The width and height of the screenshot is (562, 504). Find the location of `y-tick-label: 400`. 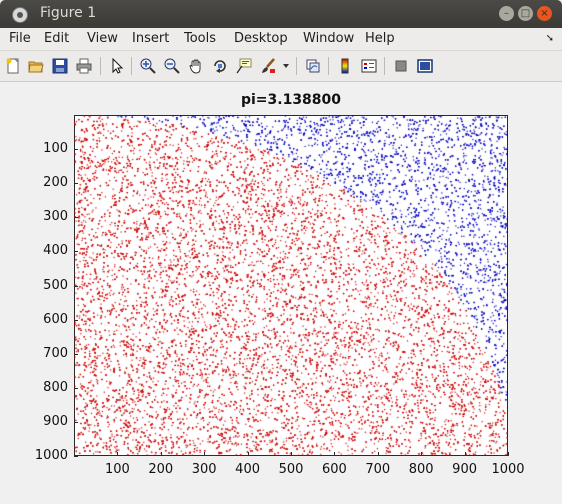

y-tick-label: 400 is located at coordinates (55, 251).